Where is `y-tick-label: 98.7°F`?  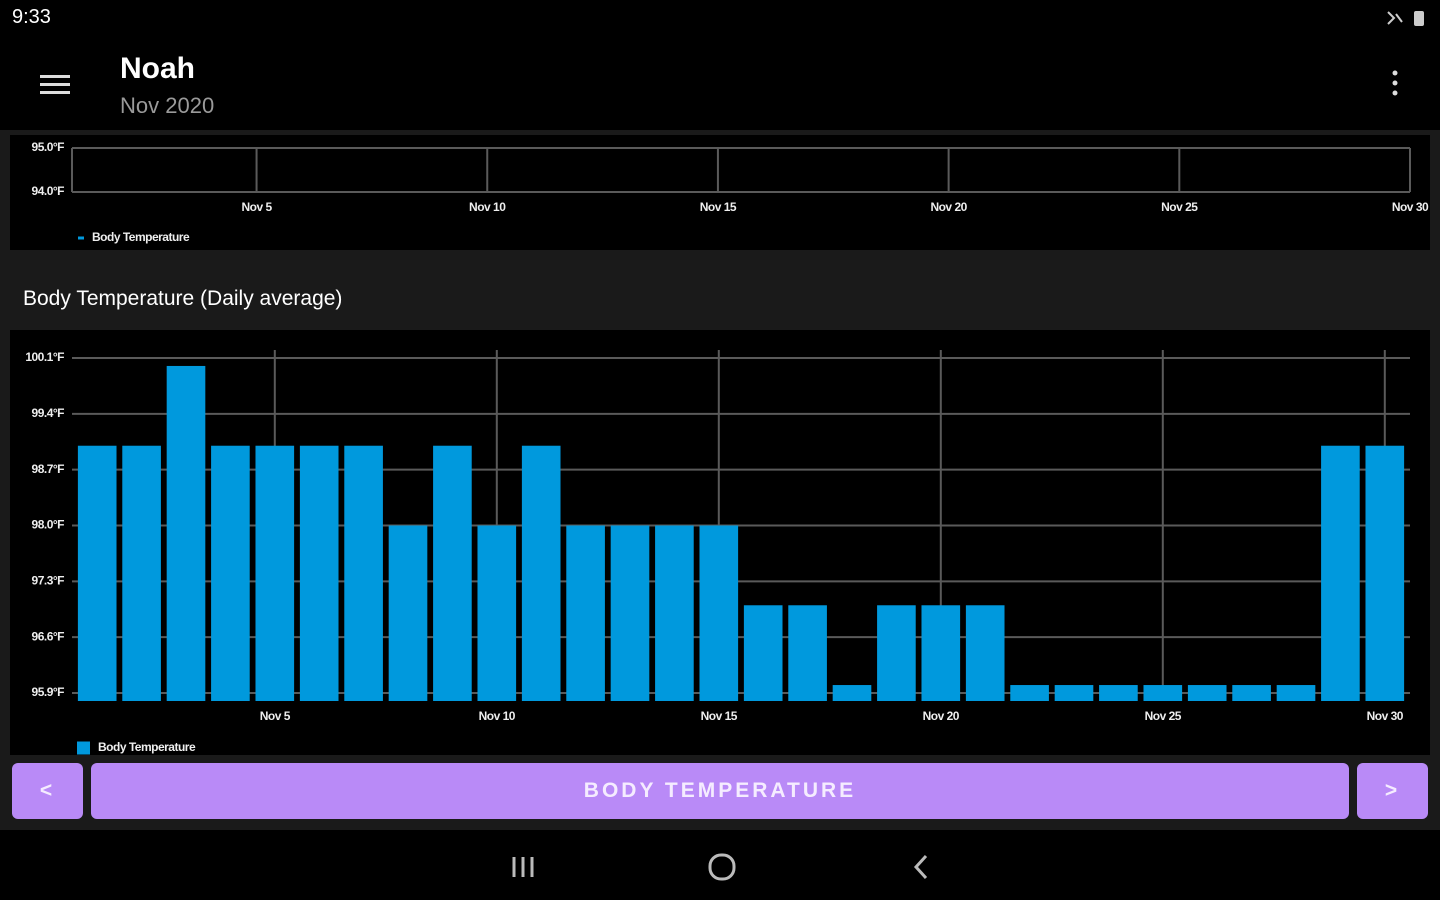
y-tick-label: 98.7°F is located at coordinates (48, 469).